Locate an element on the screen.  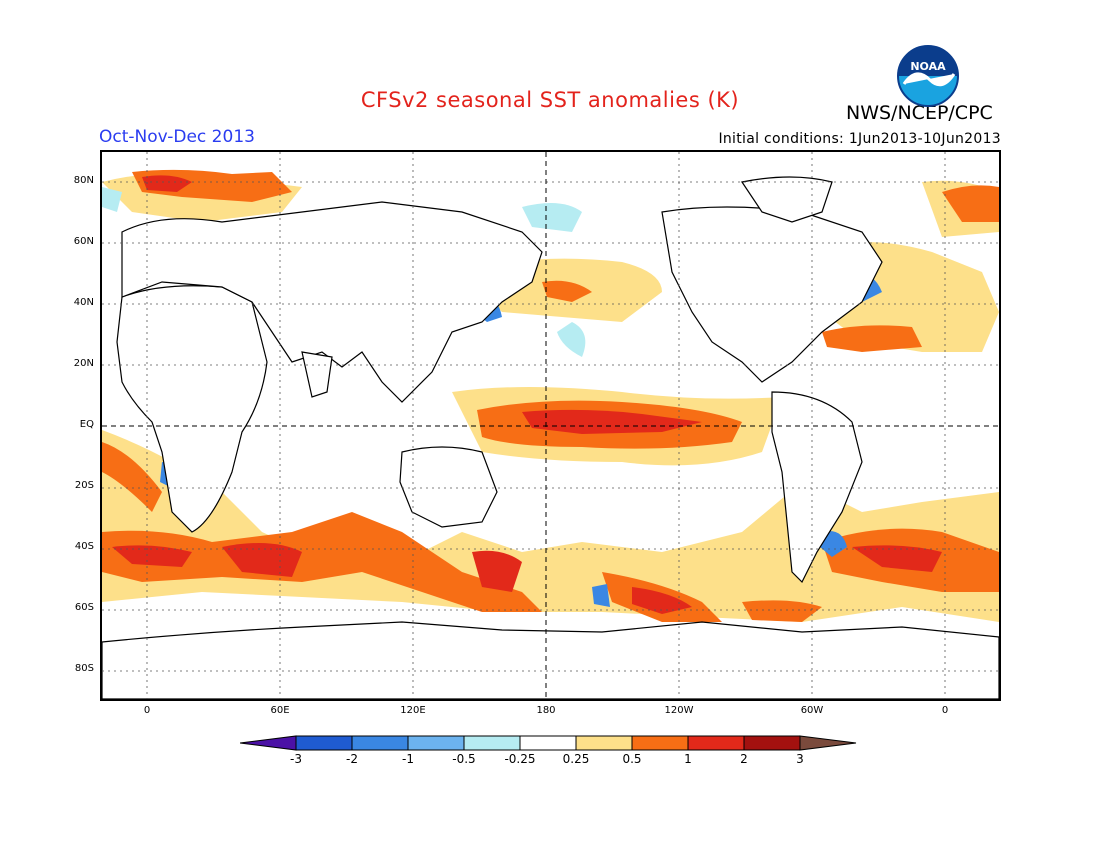
forecast-period: Oct-Nov-Dec 2013 is located at coordinates (177, 137).